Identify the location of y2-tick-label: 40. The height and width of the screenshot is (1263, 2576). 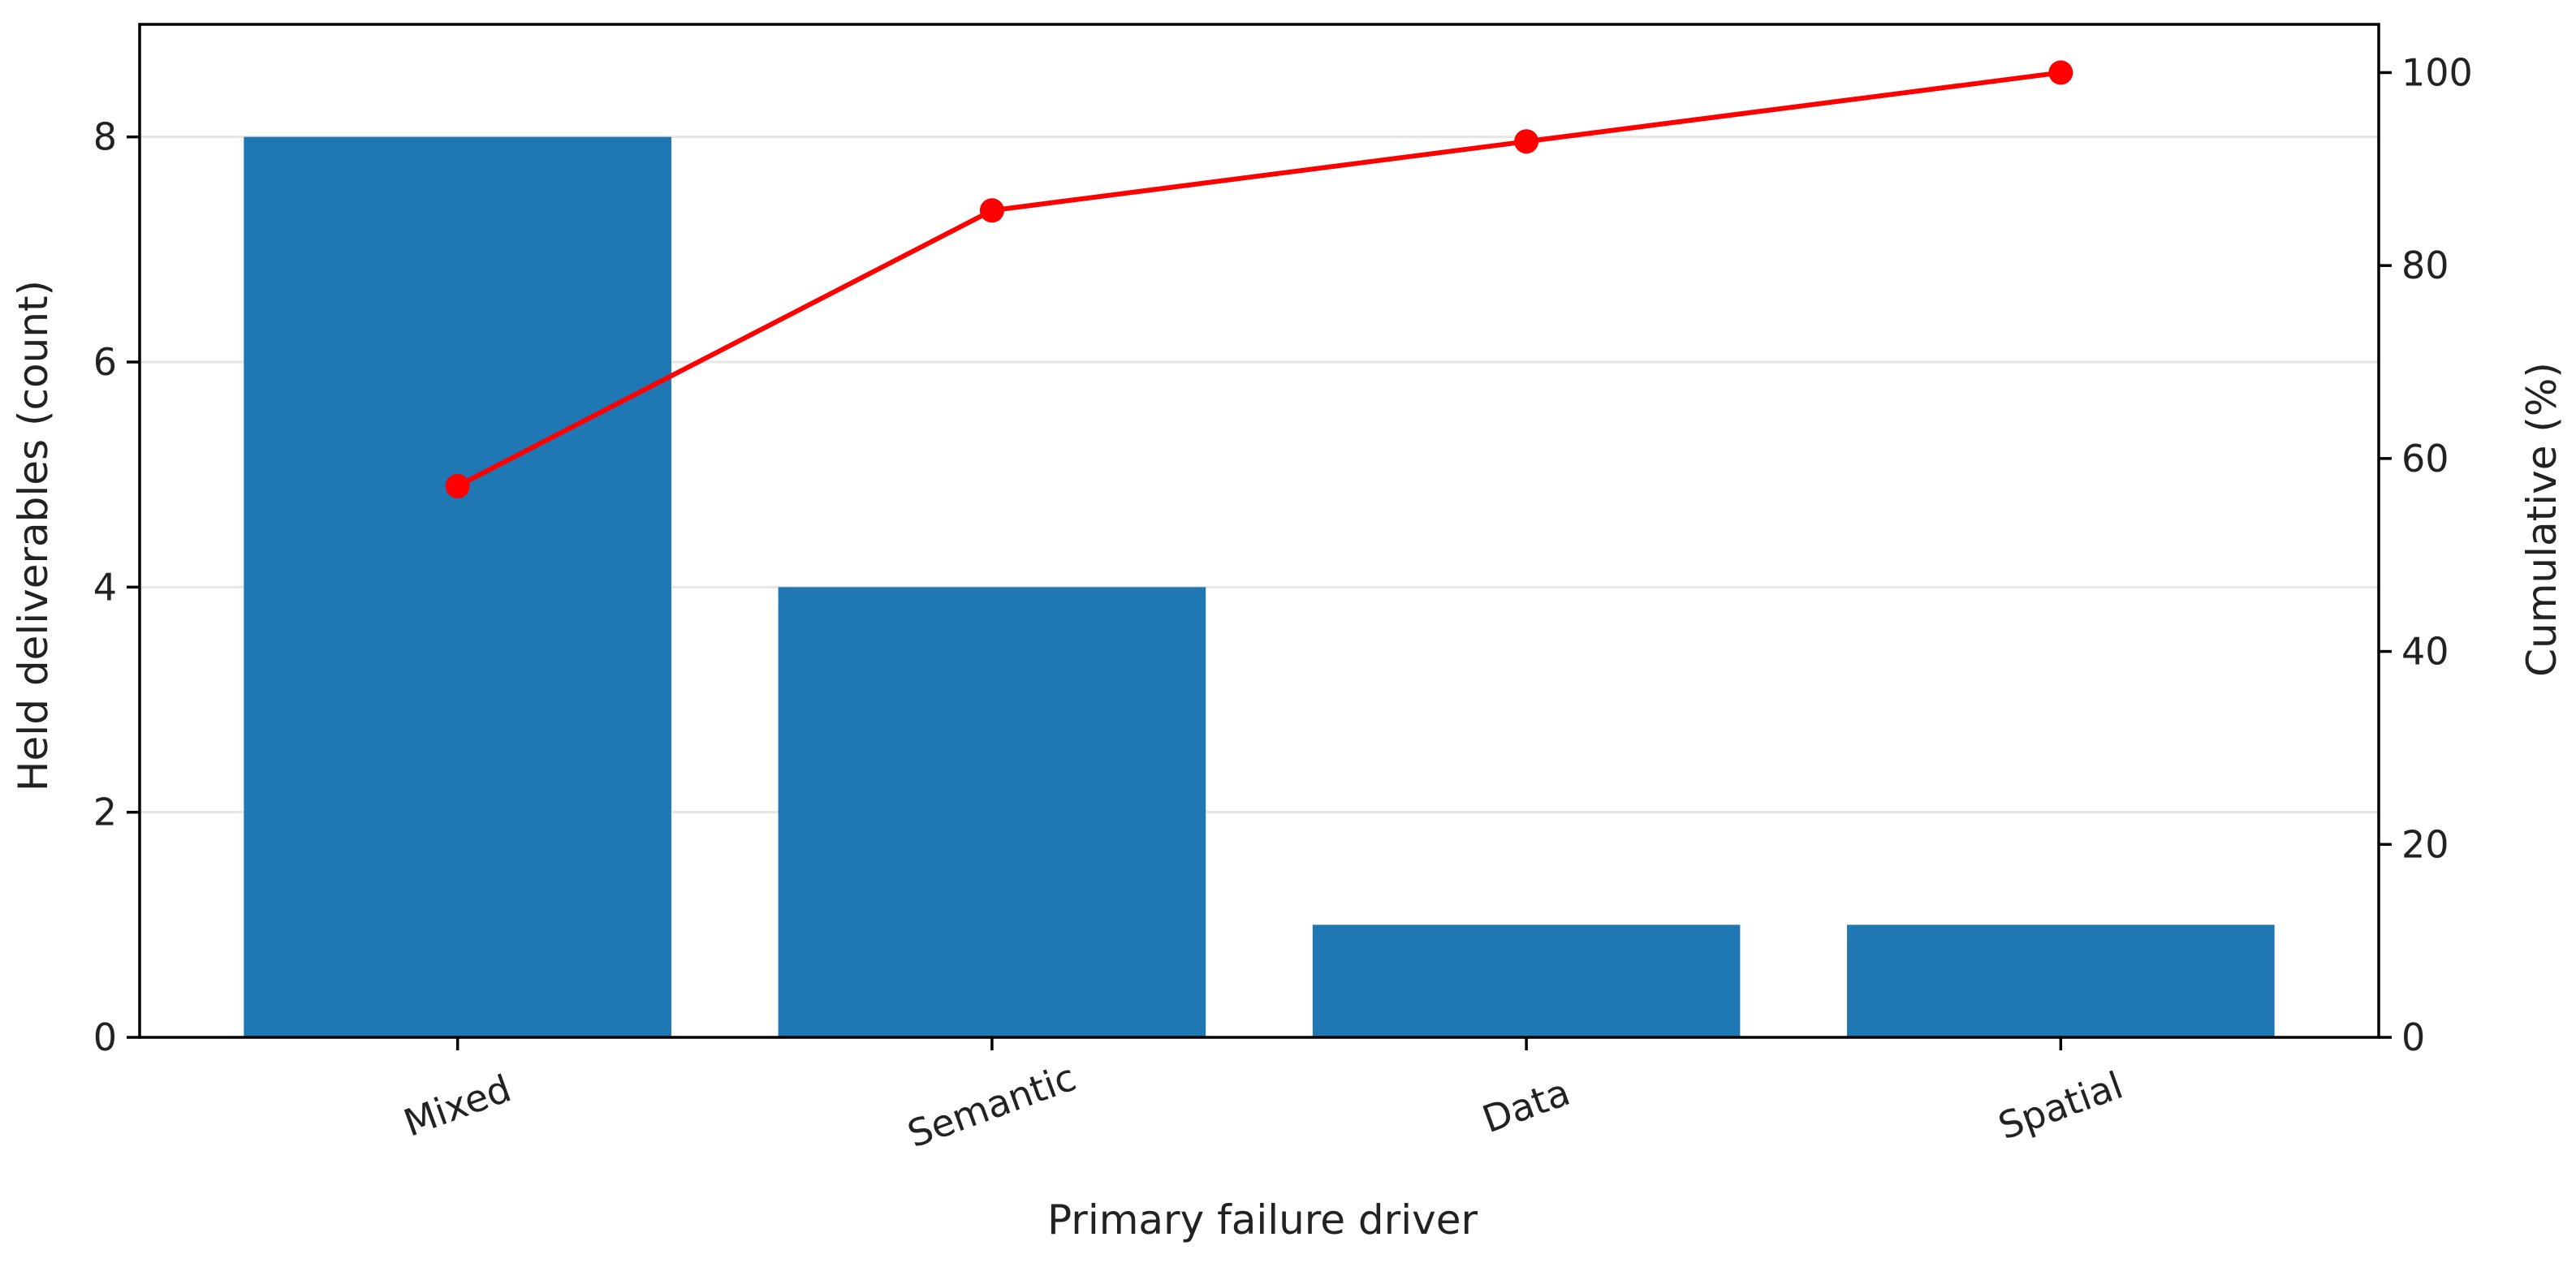
(2425, 652).